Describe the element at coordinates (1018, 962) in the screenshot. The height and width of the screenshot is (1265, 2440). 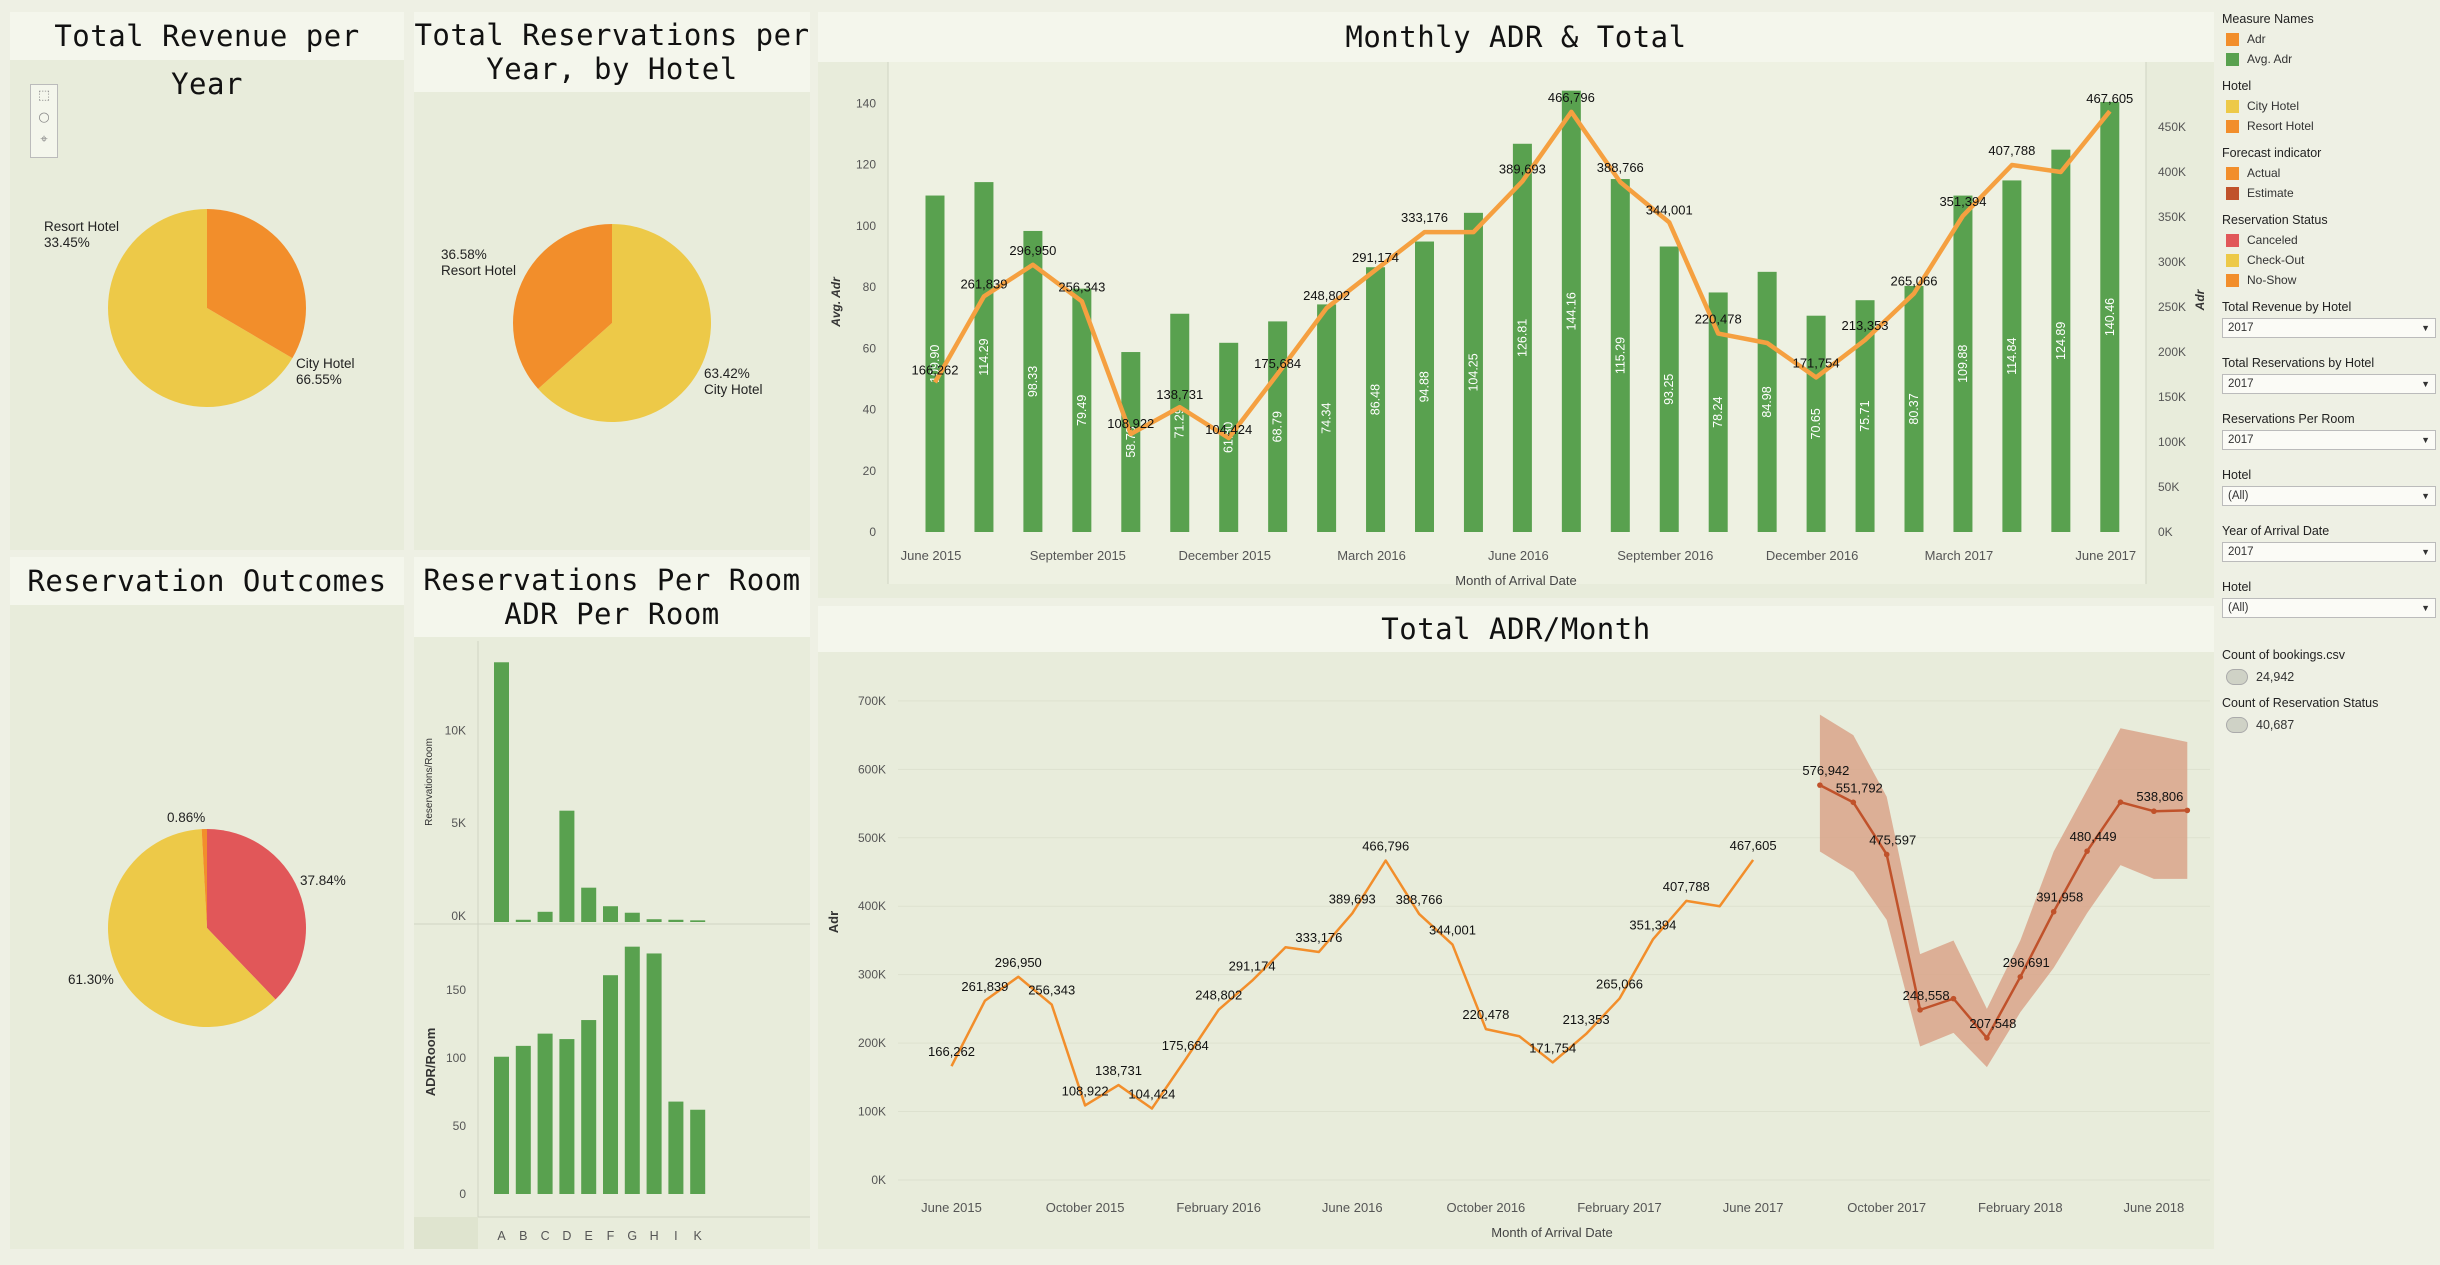
I see `line-data-label: 296,950` at that location.